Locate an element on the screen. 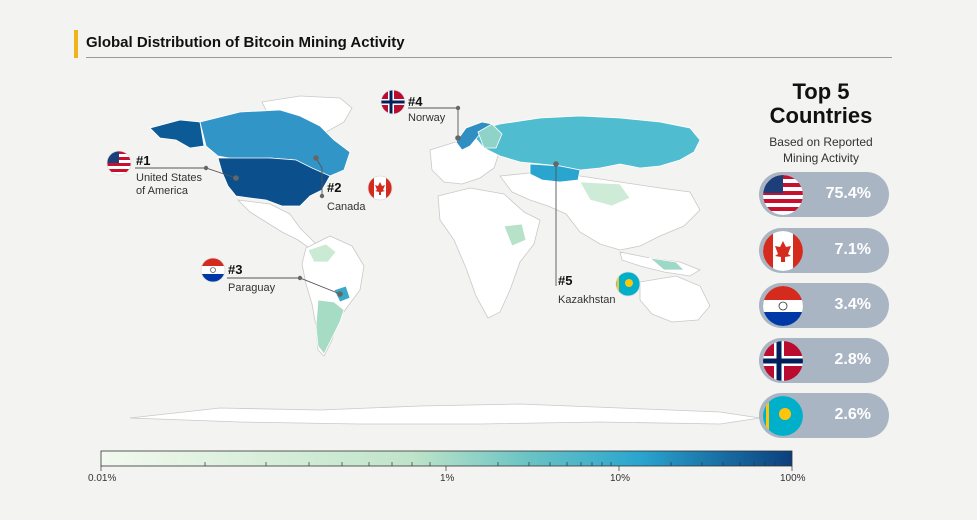 Image resolution: width=977 pixels, height=520 pixels. rank-label-usa: #1 is located at coordinates (143, 160).